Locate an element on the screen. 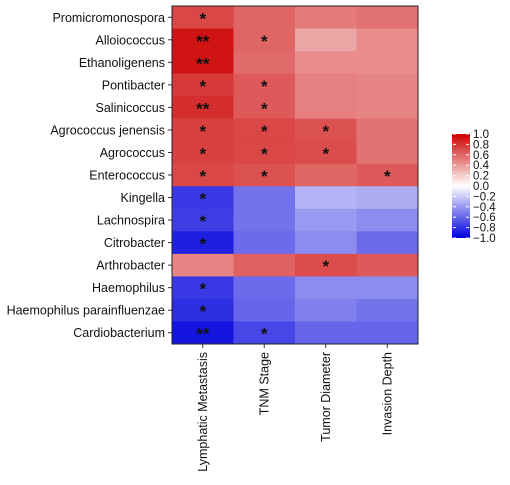 This screenshot has width=510, height=485. legend-tick-label: 0.8 is located at coordinates (481, 145).